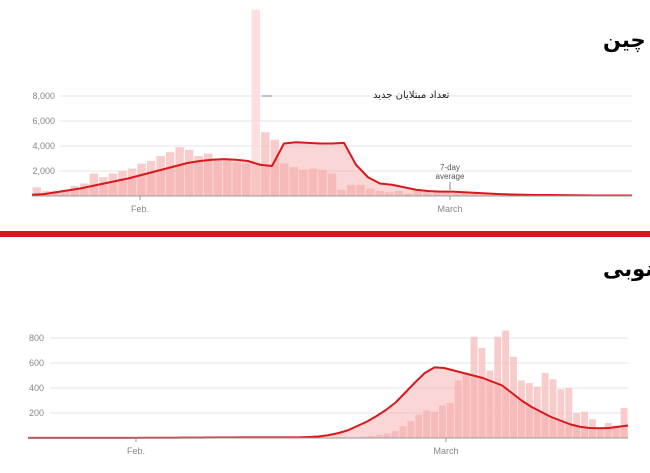 The image size is (650, 473). Describe the element at coordinates (36, 388) in the screenshot. I see `y-tick-label: 400` at that location.